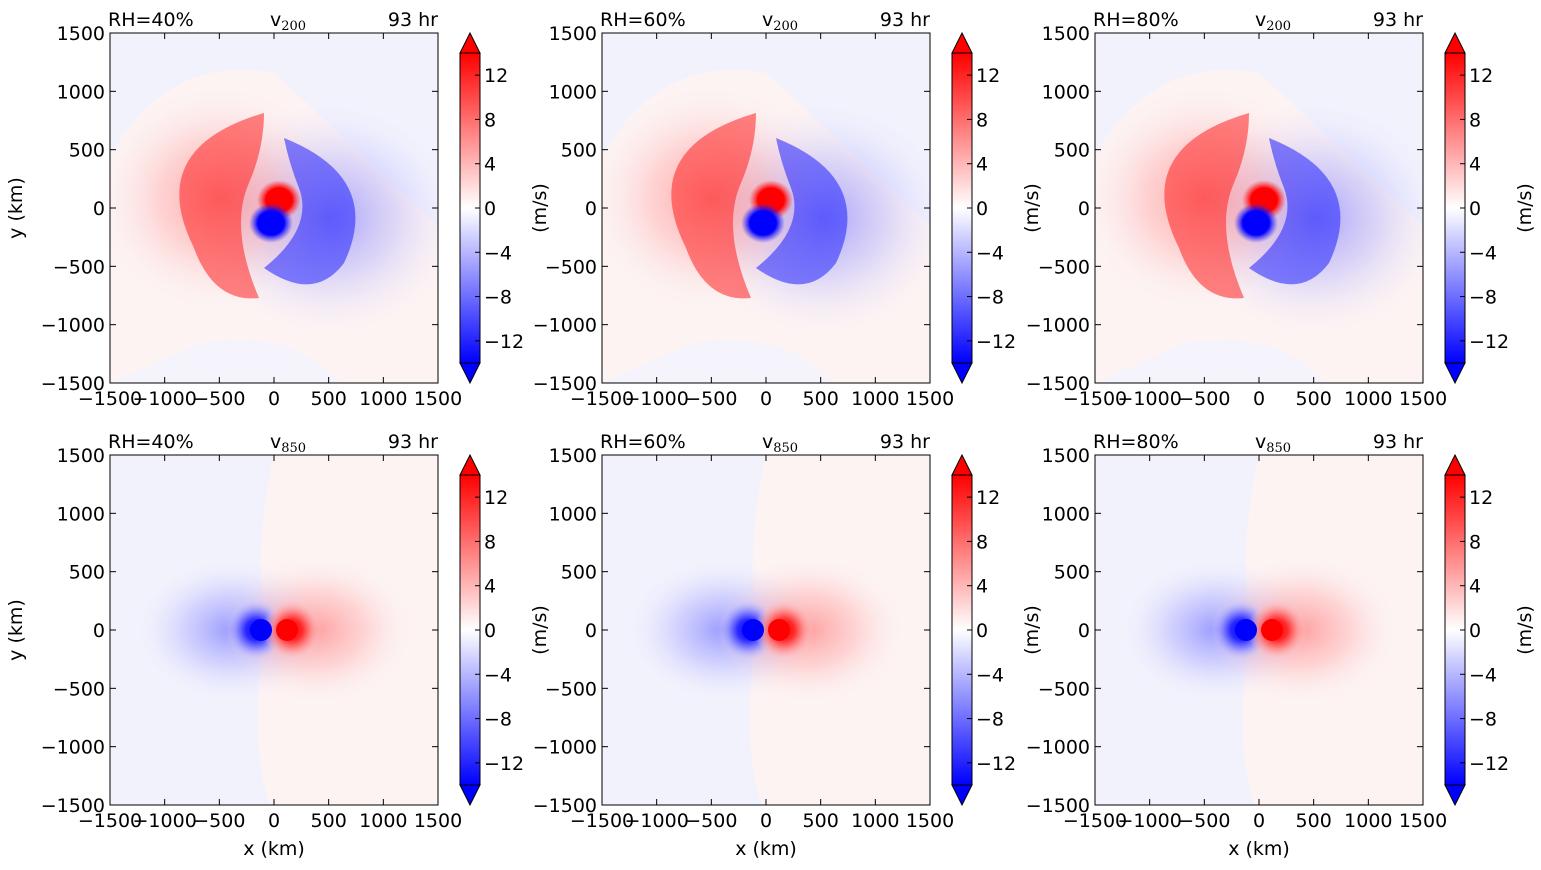 The image size is (1541, 870). What do you see at coordinates (16, 208) in the screenshot?
I see `y-axis-label: y (km)` at bounding box center [16, 208].